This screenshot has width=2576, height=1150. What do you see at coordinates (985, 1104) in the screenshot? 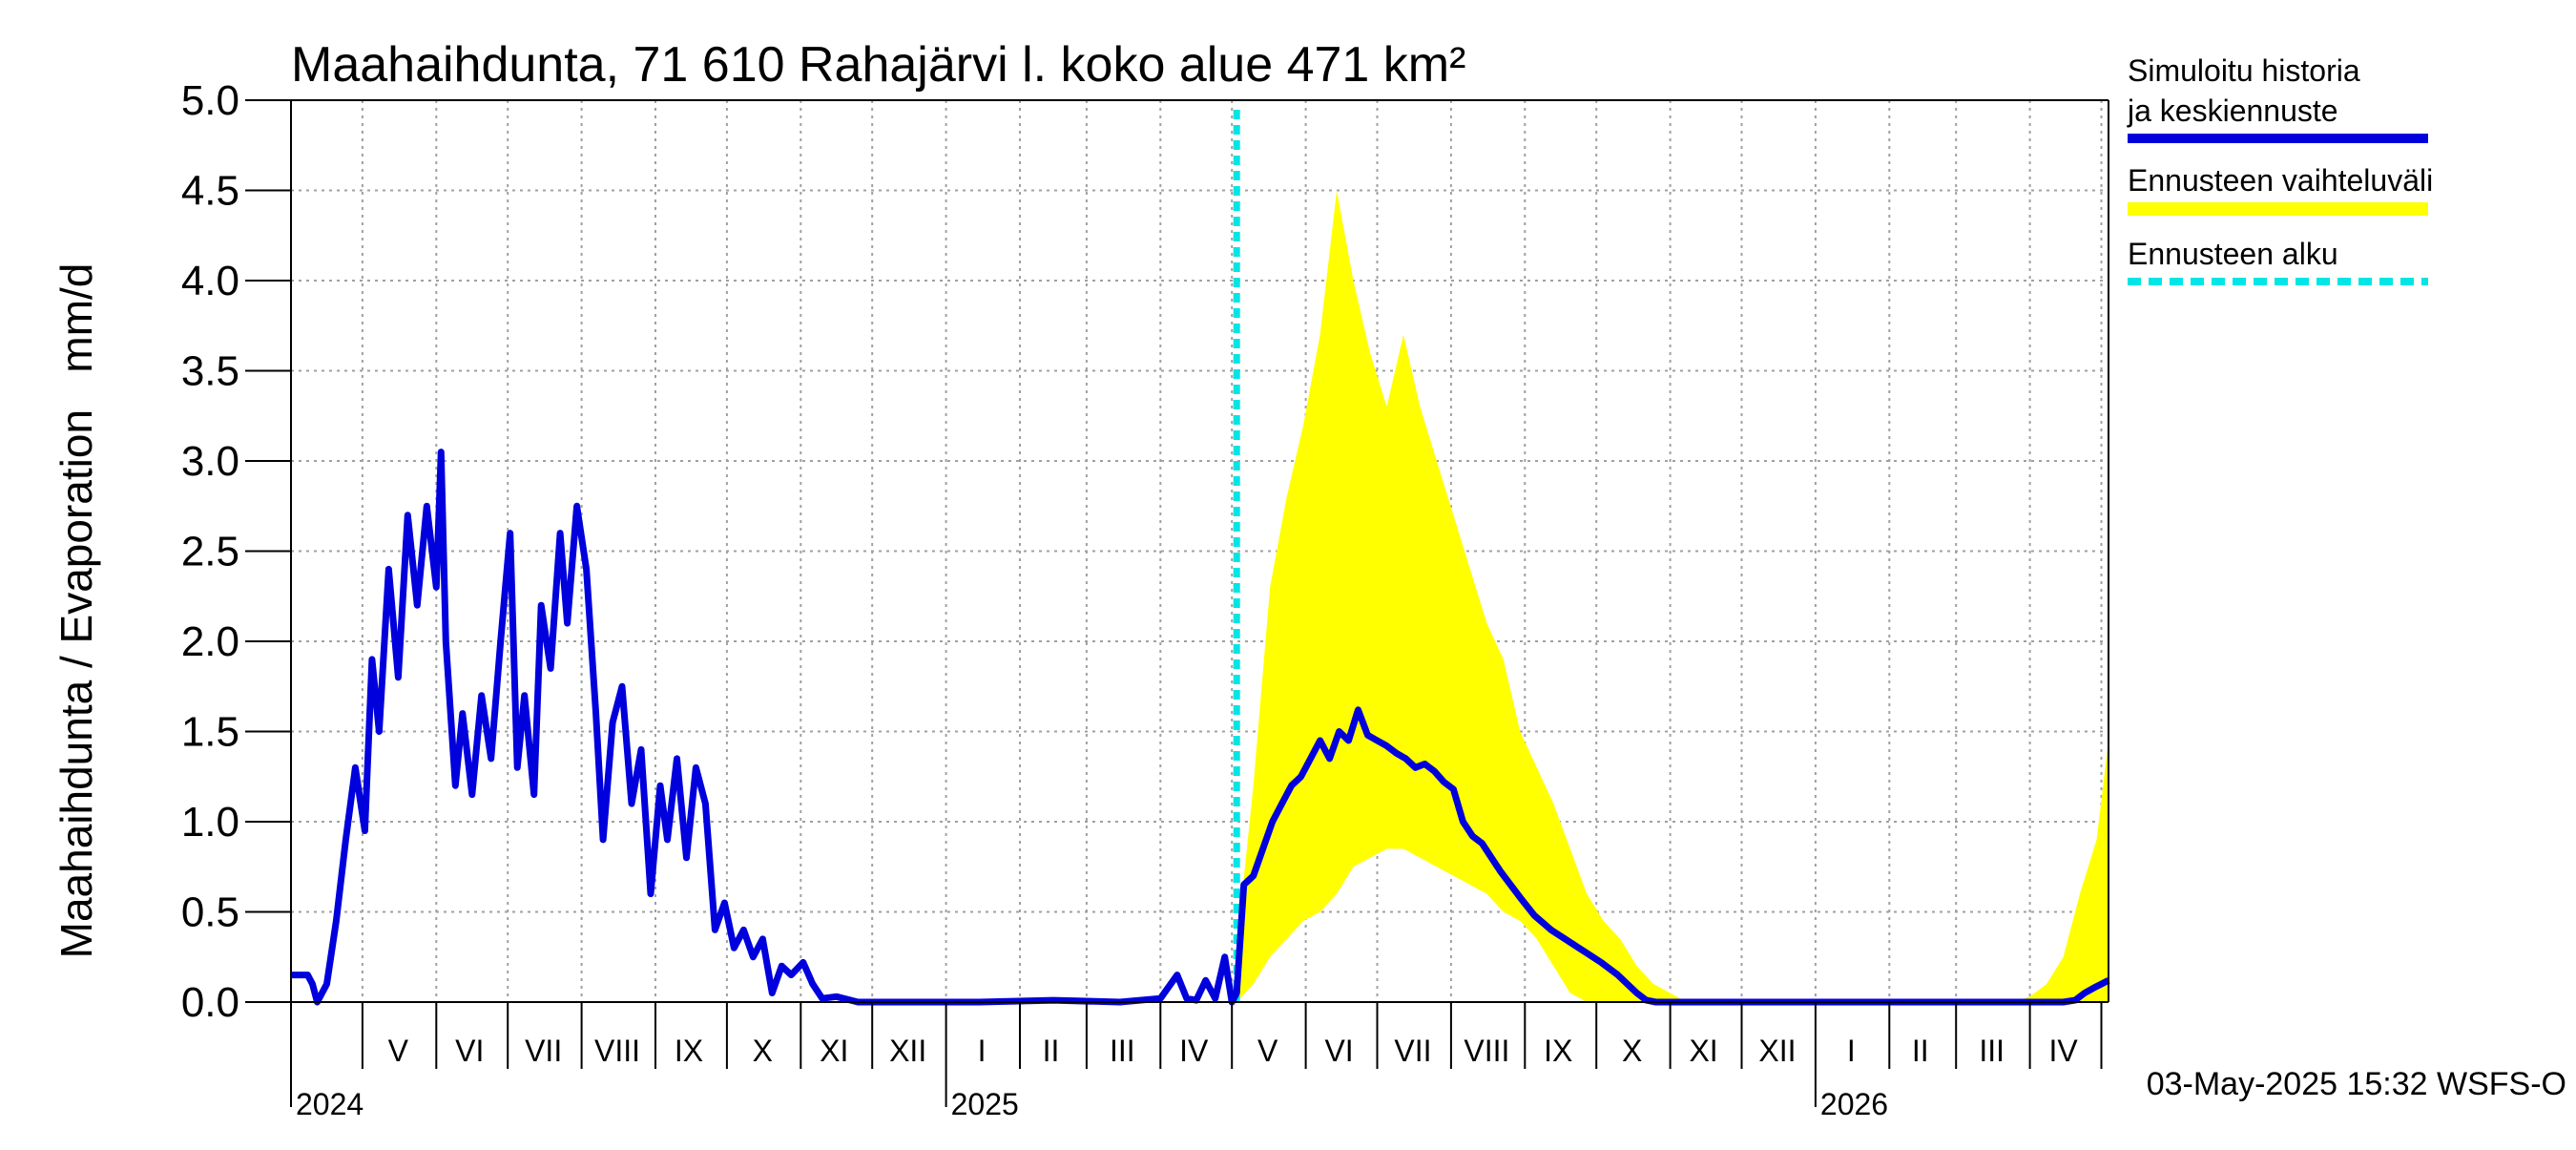
I see `year-label: 2025` at bounding box center [985, 1104].